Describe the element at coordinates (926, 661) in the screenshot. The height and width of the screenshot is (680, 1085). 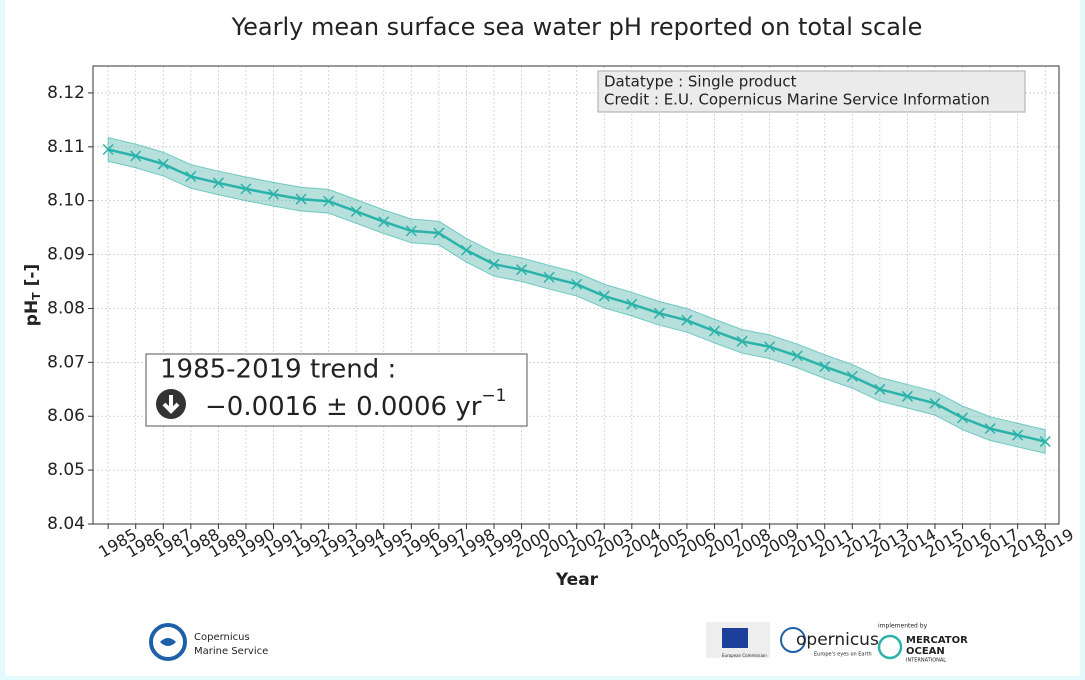
I see `logo-text: INTERNATIONAL` at that location.